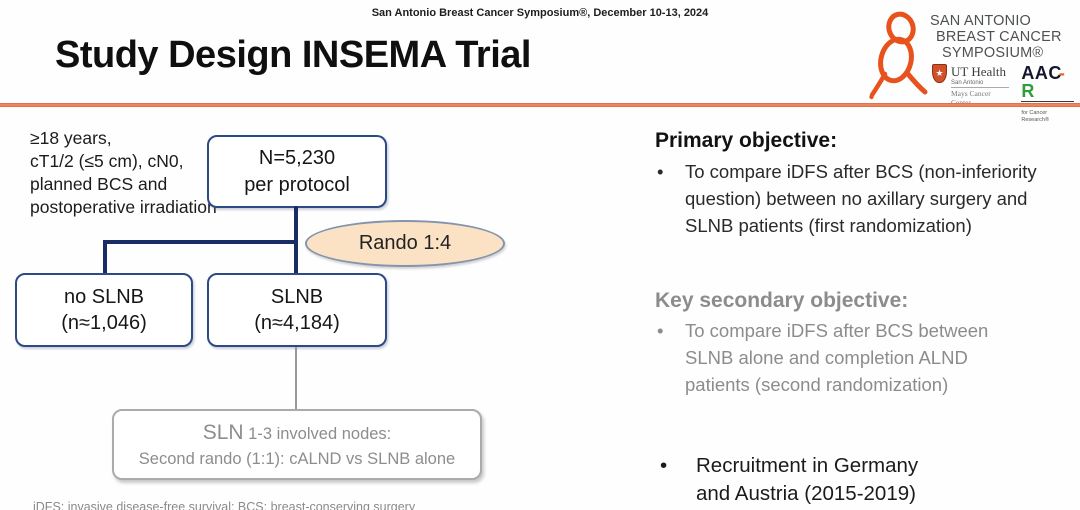 The image size is (1080, 510). Describe the element at coordinates (939, 73) in the screenshot. I see `ut-health-shield-icon: ★` at that location.